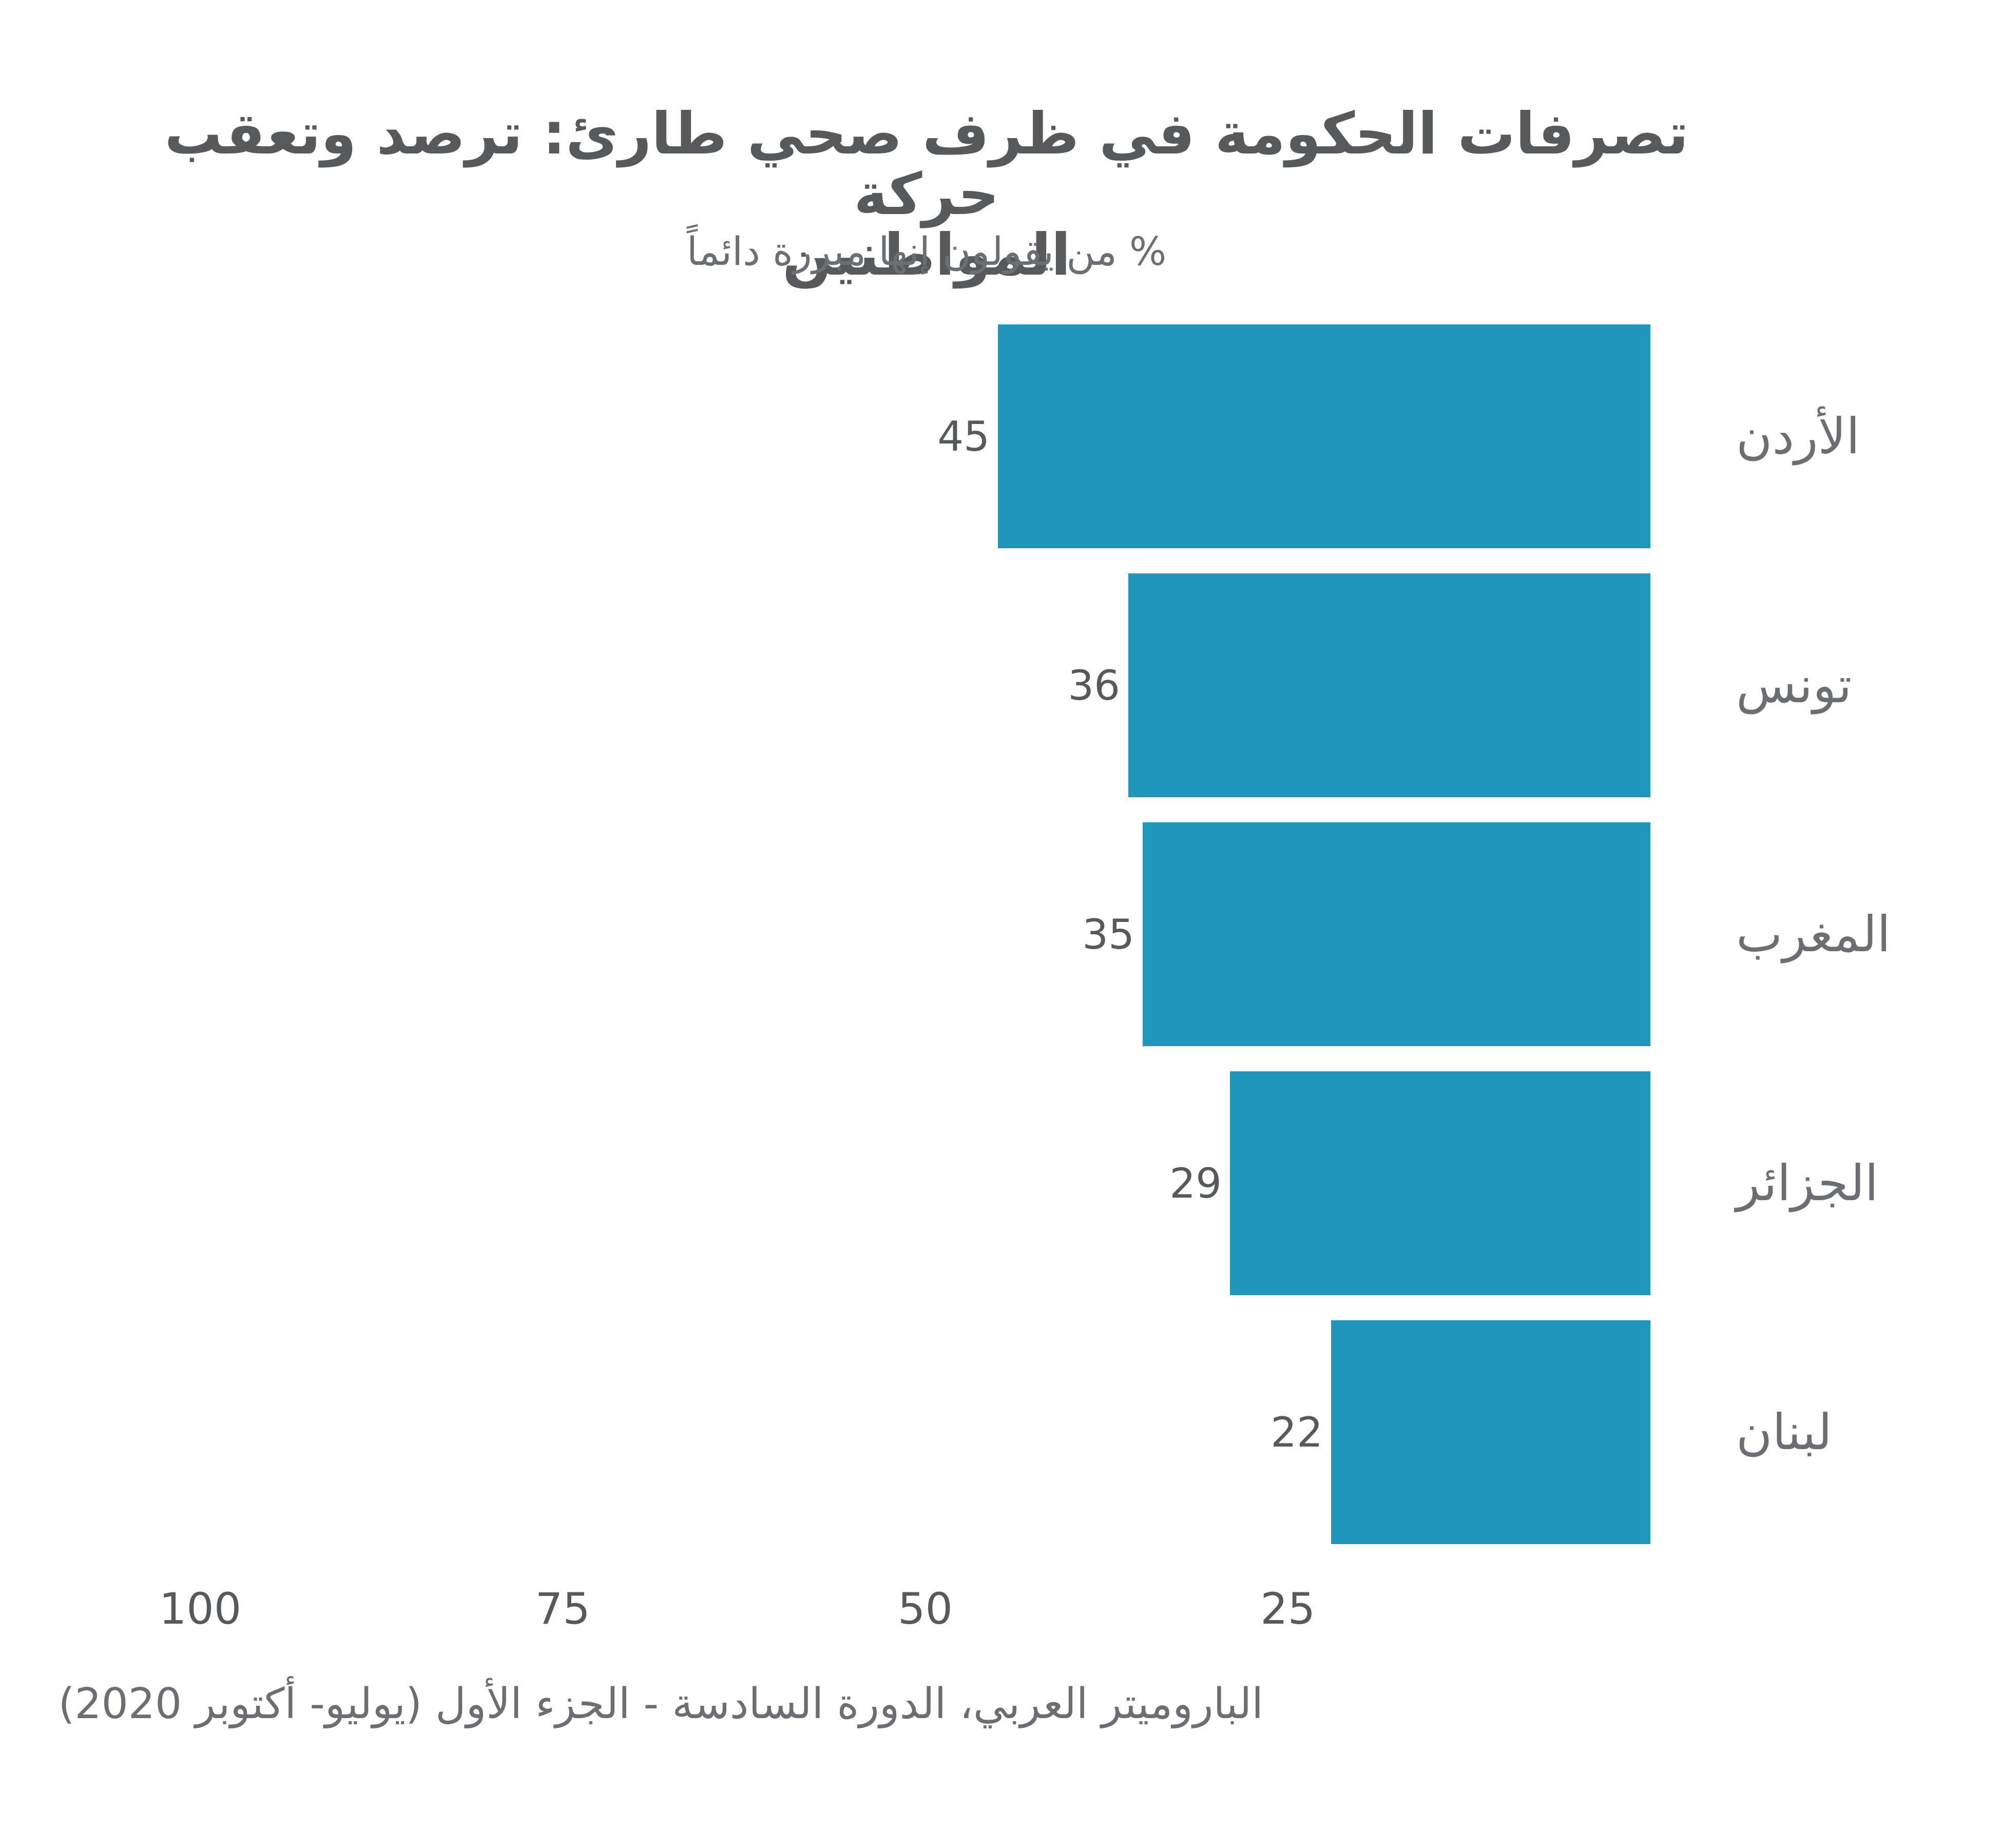  Describe the element at coordinates (925, 1609) in the screenshot. I see `x-tick-label: 50` at that location.